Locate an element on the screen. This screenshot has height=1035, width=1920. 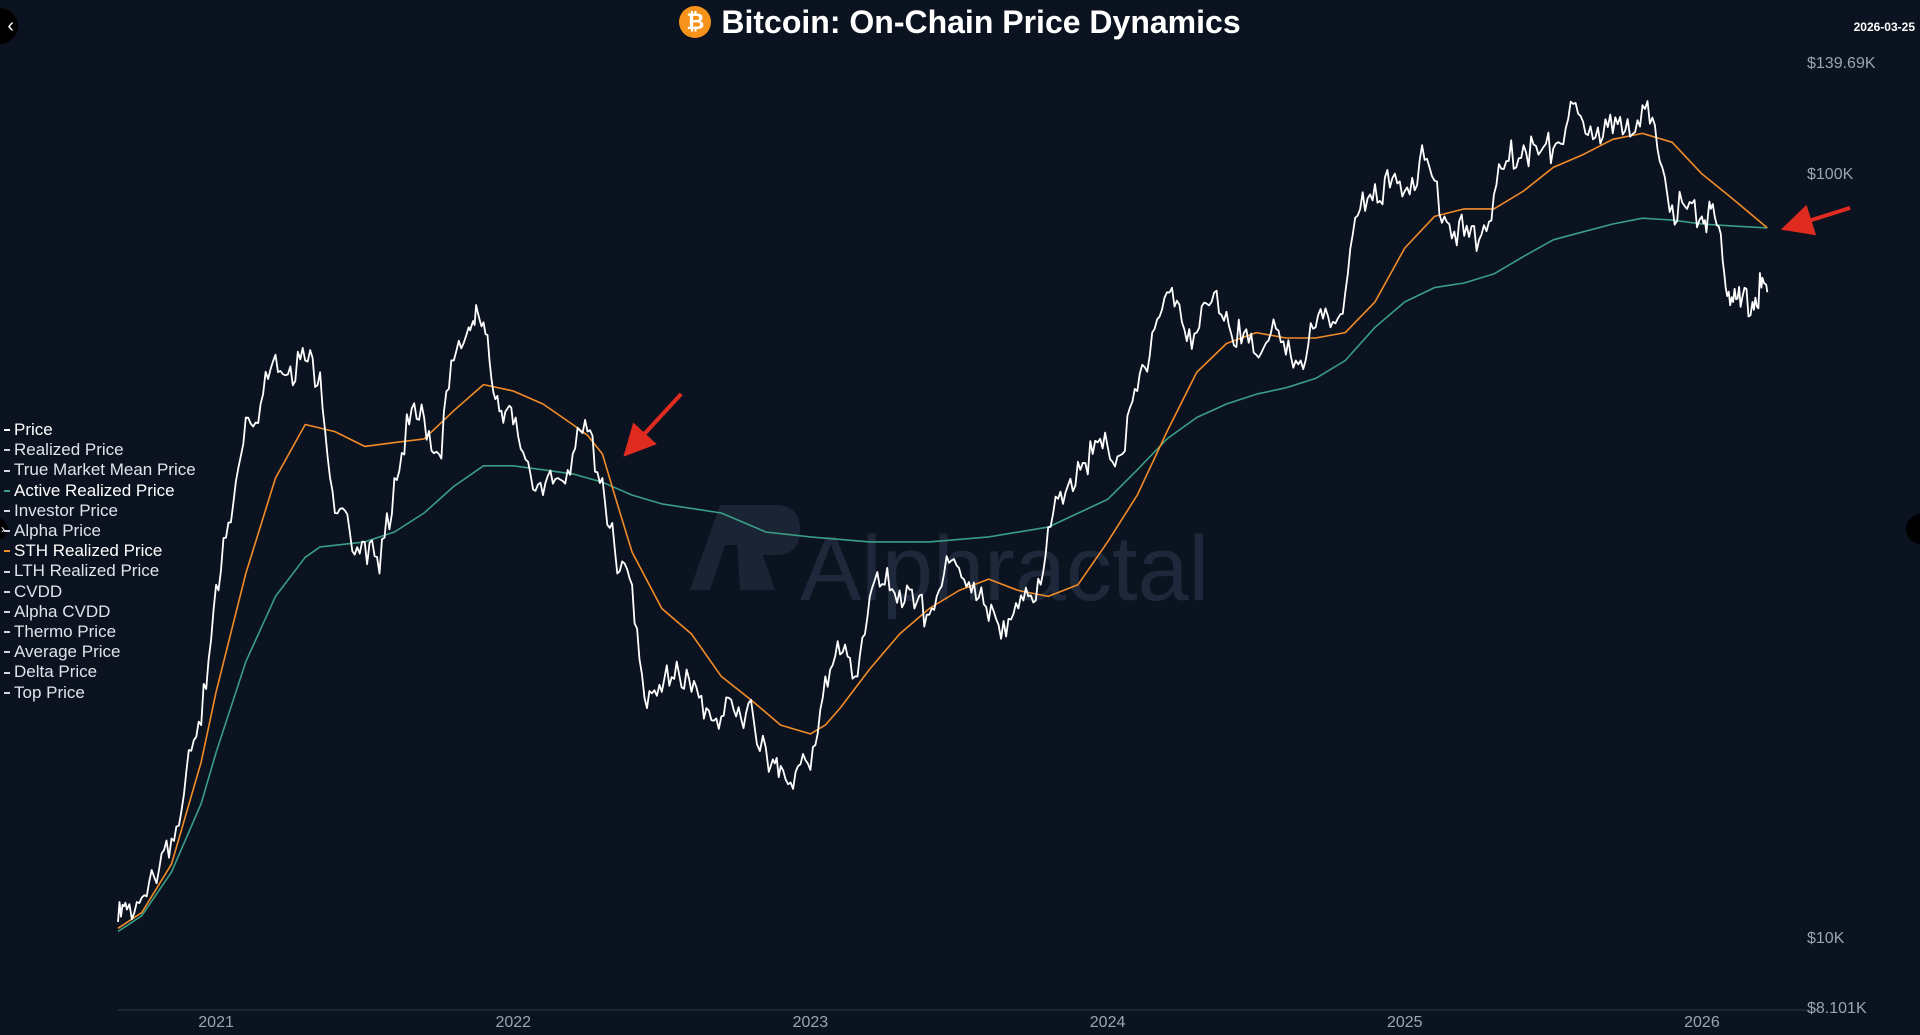
legend-label: Alpha Price is located at coordinates (57, 531).